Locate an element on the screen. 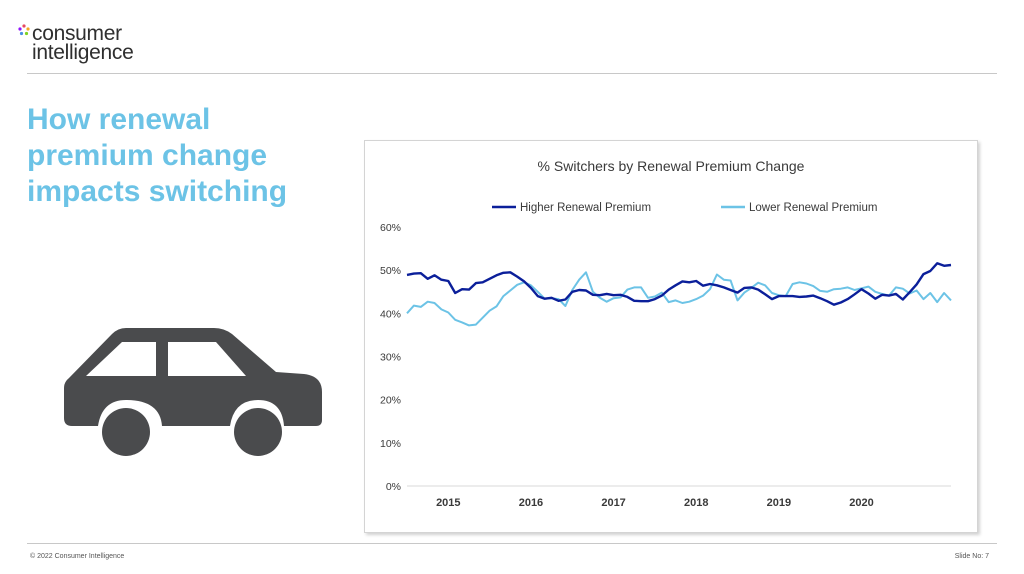  y-tick-label: 20% is located at coordinates (390, 401).